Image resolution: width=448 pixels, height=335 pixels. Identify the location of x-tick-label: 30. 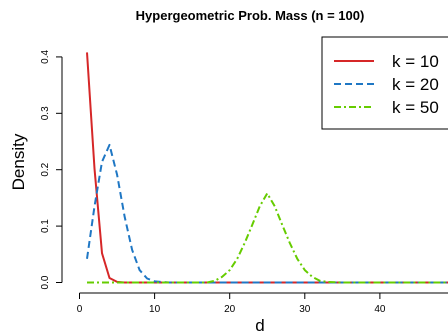
(305, 309).